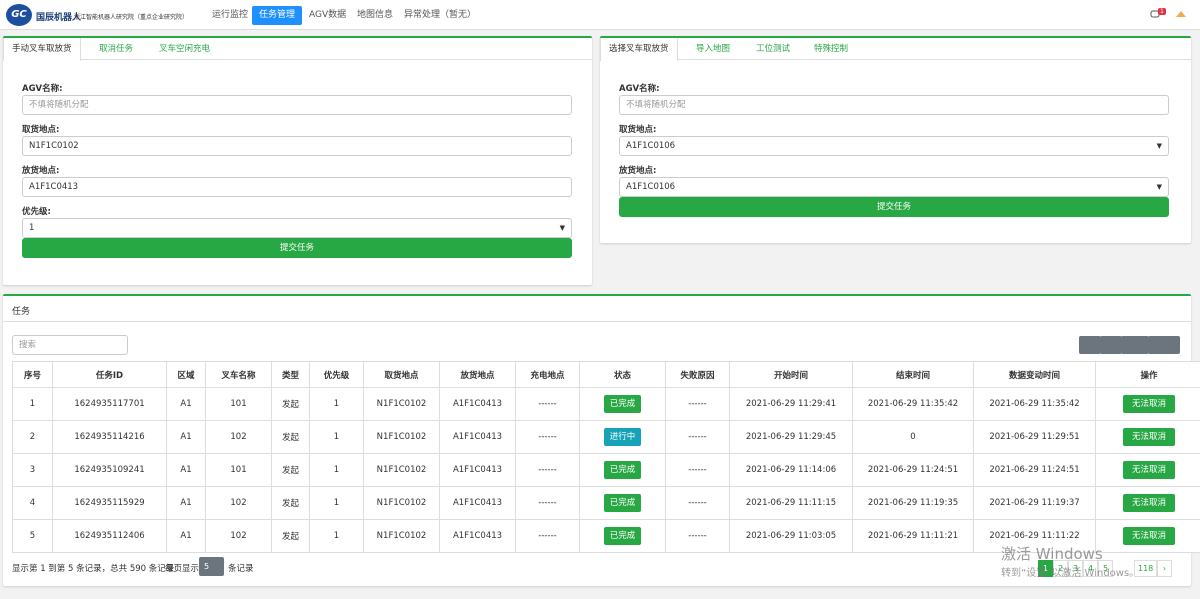 This screenshot has height=599, width=1200. What do you see at coordinates (622, 536) in the screenshot?
I see `status-badge: 已完成` at bounding box center [622, 536].